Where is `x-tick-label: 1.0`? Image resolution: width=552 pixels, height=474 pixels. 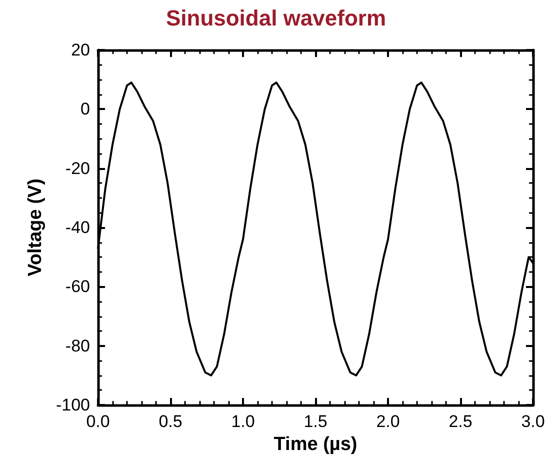
x-tick-label: 1.0 is located at coordinates (243, 421).